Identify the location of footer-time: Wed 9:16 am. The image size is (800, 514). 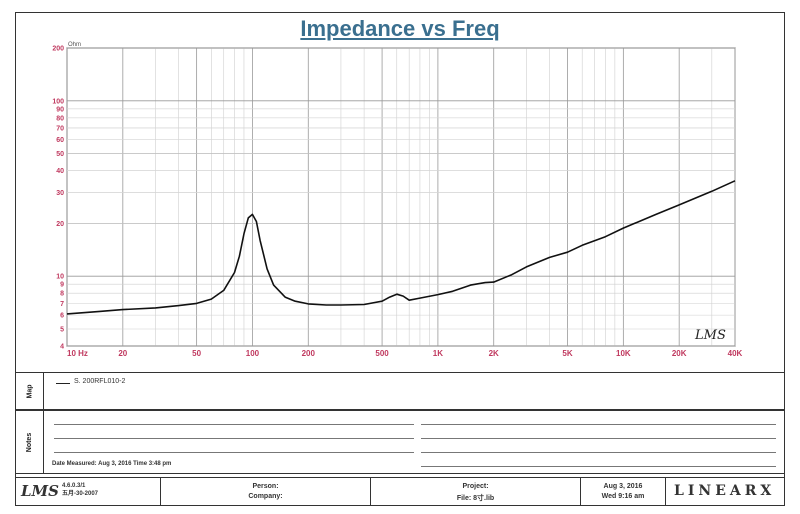
(623, 496).